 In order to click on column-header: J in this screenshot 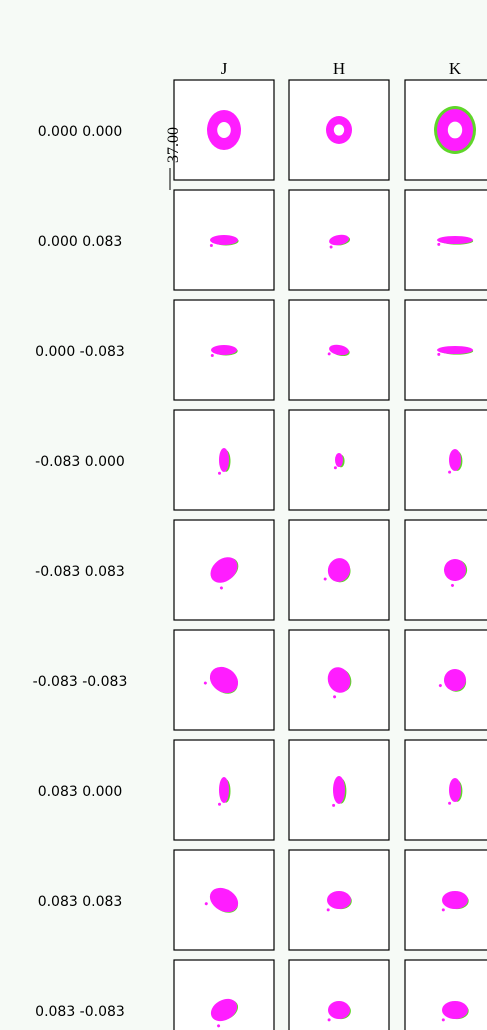, I will do `click(224, 68)`.